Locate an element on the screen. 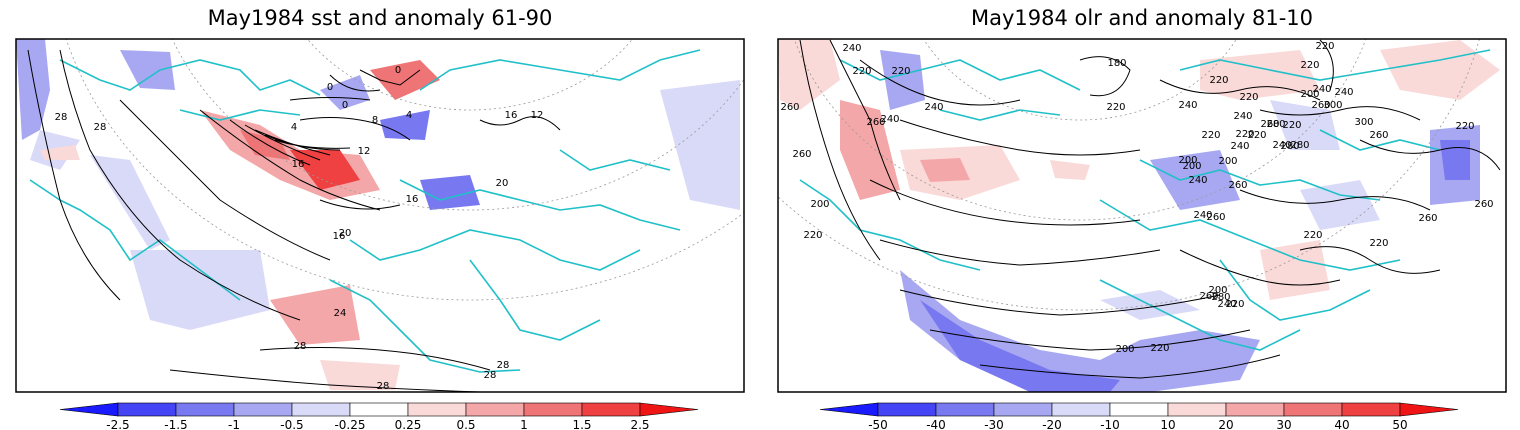 The width and height of the screenshot is (1520, 430). sst-contour-label: 4 is located at coordinates (409, 115).